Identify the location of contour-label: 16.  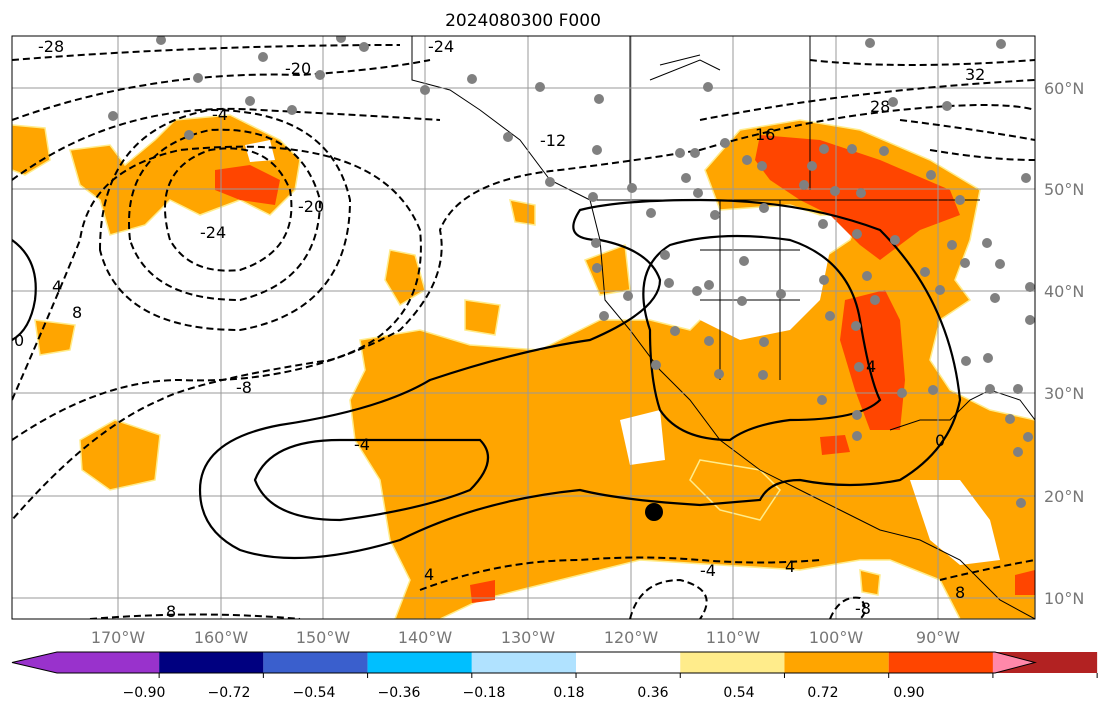
(765, 134).